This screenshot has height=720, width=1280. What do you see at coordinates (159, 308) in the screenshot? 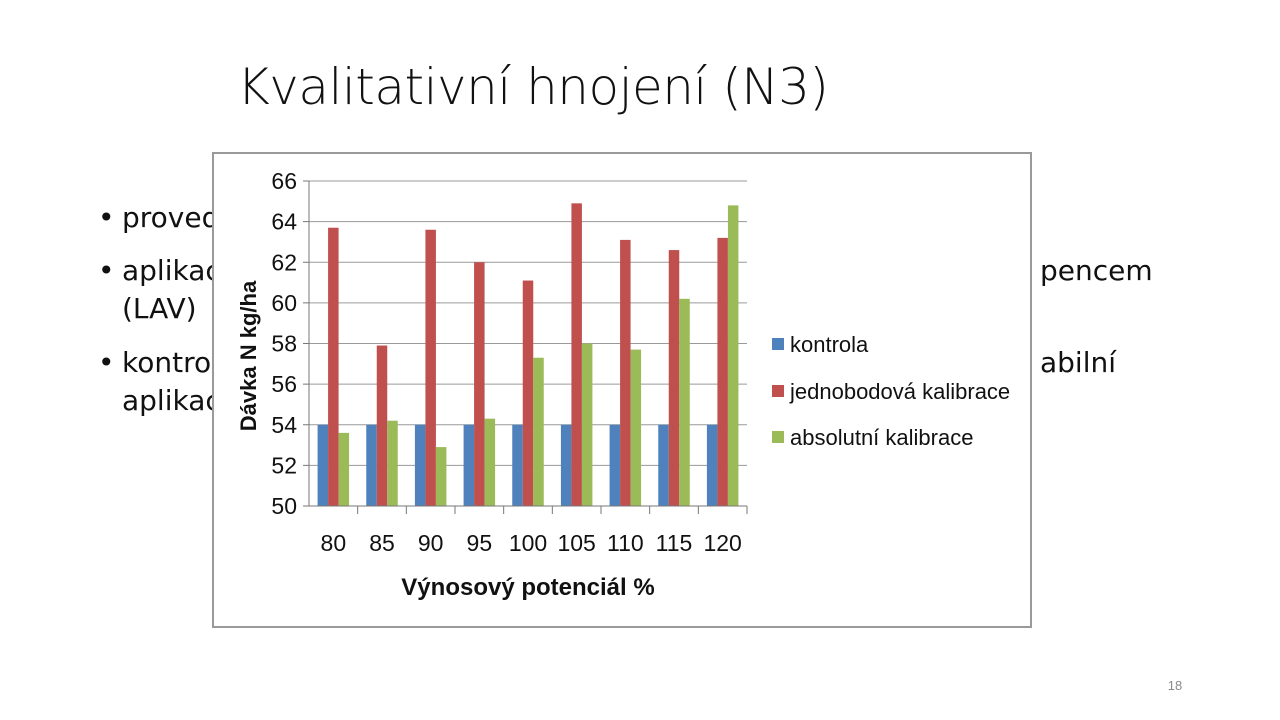
I see `bullet-2-second-line: (LAV)` at bounding box center [159, 308].